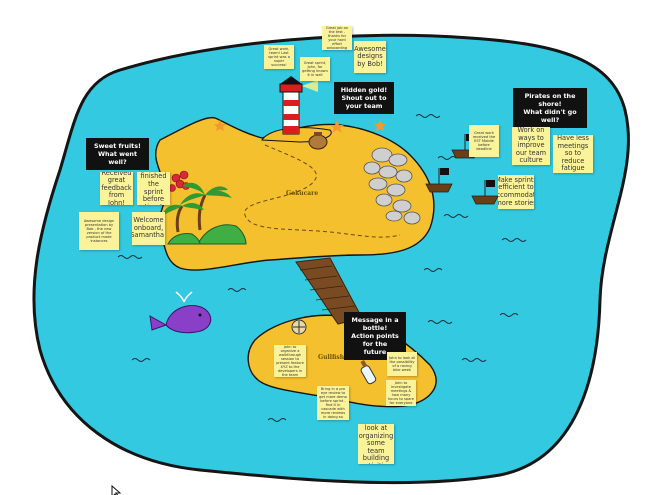 The image size is (658, 495). I want to click on rock-pile-icon, so click(392, 186).